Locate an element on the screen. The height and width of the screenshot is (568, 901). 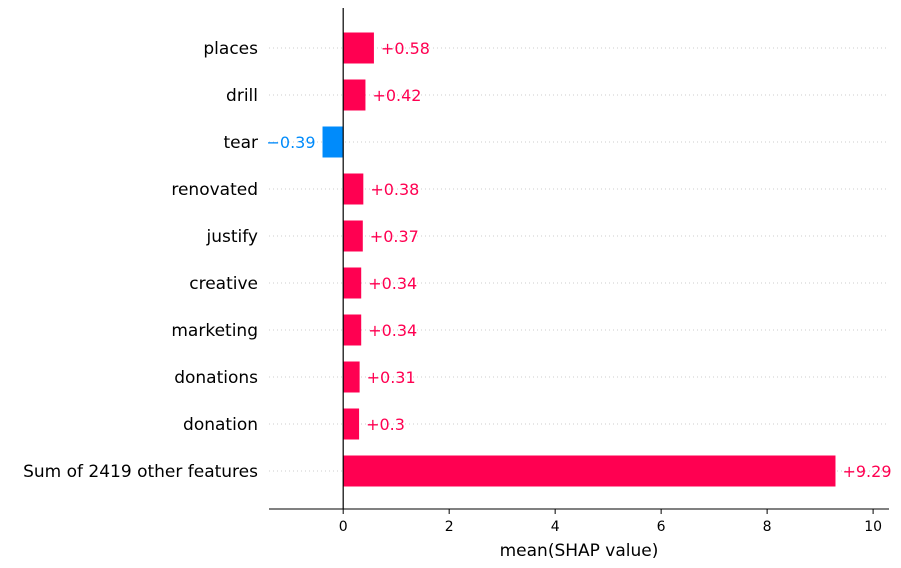
value-label: +0.42 is located at coordinates (396, 95).